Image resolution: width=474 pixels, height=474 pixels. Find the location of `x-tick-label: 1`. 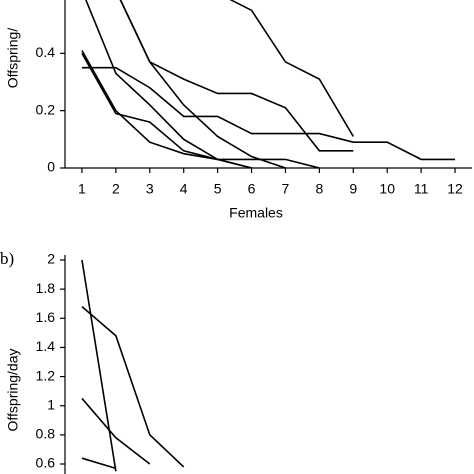

x-tick-label: 1 is located at coordinates (82, 189).